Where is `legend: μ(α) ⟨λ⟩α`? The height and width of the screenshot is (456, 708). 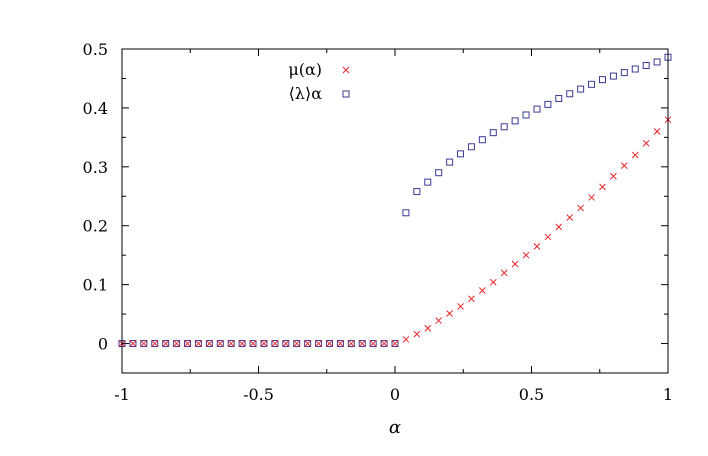 legend: μ(α) ⟨λ⟩α is located at coordinates (319, 81).